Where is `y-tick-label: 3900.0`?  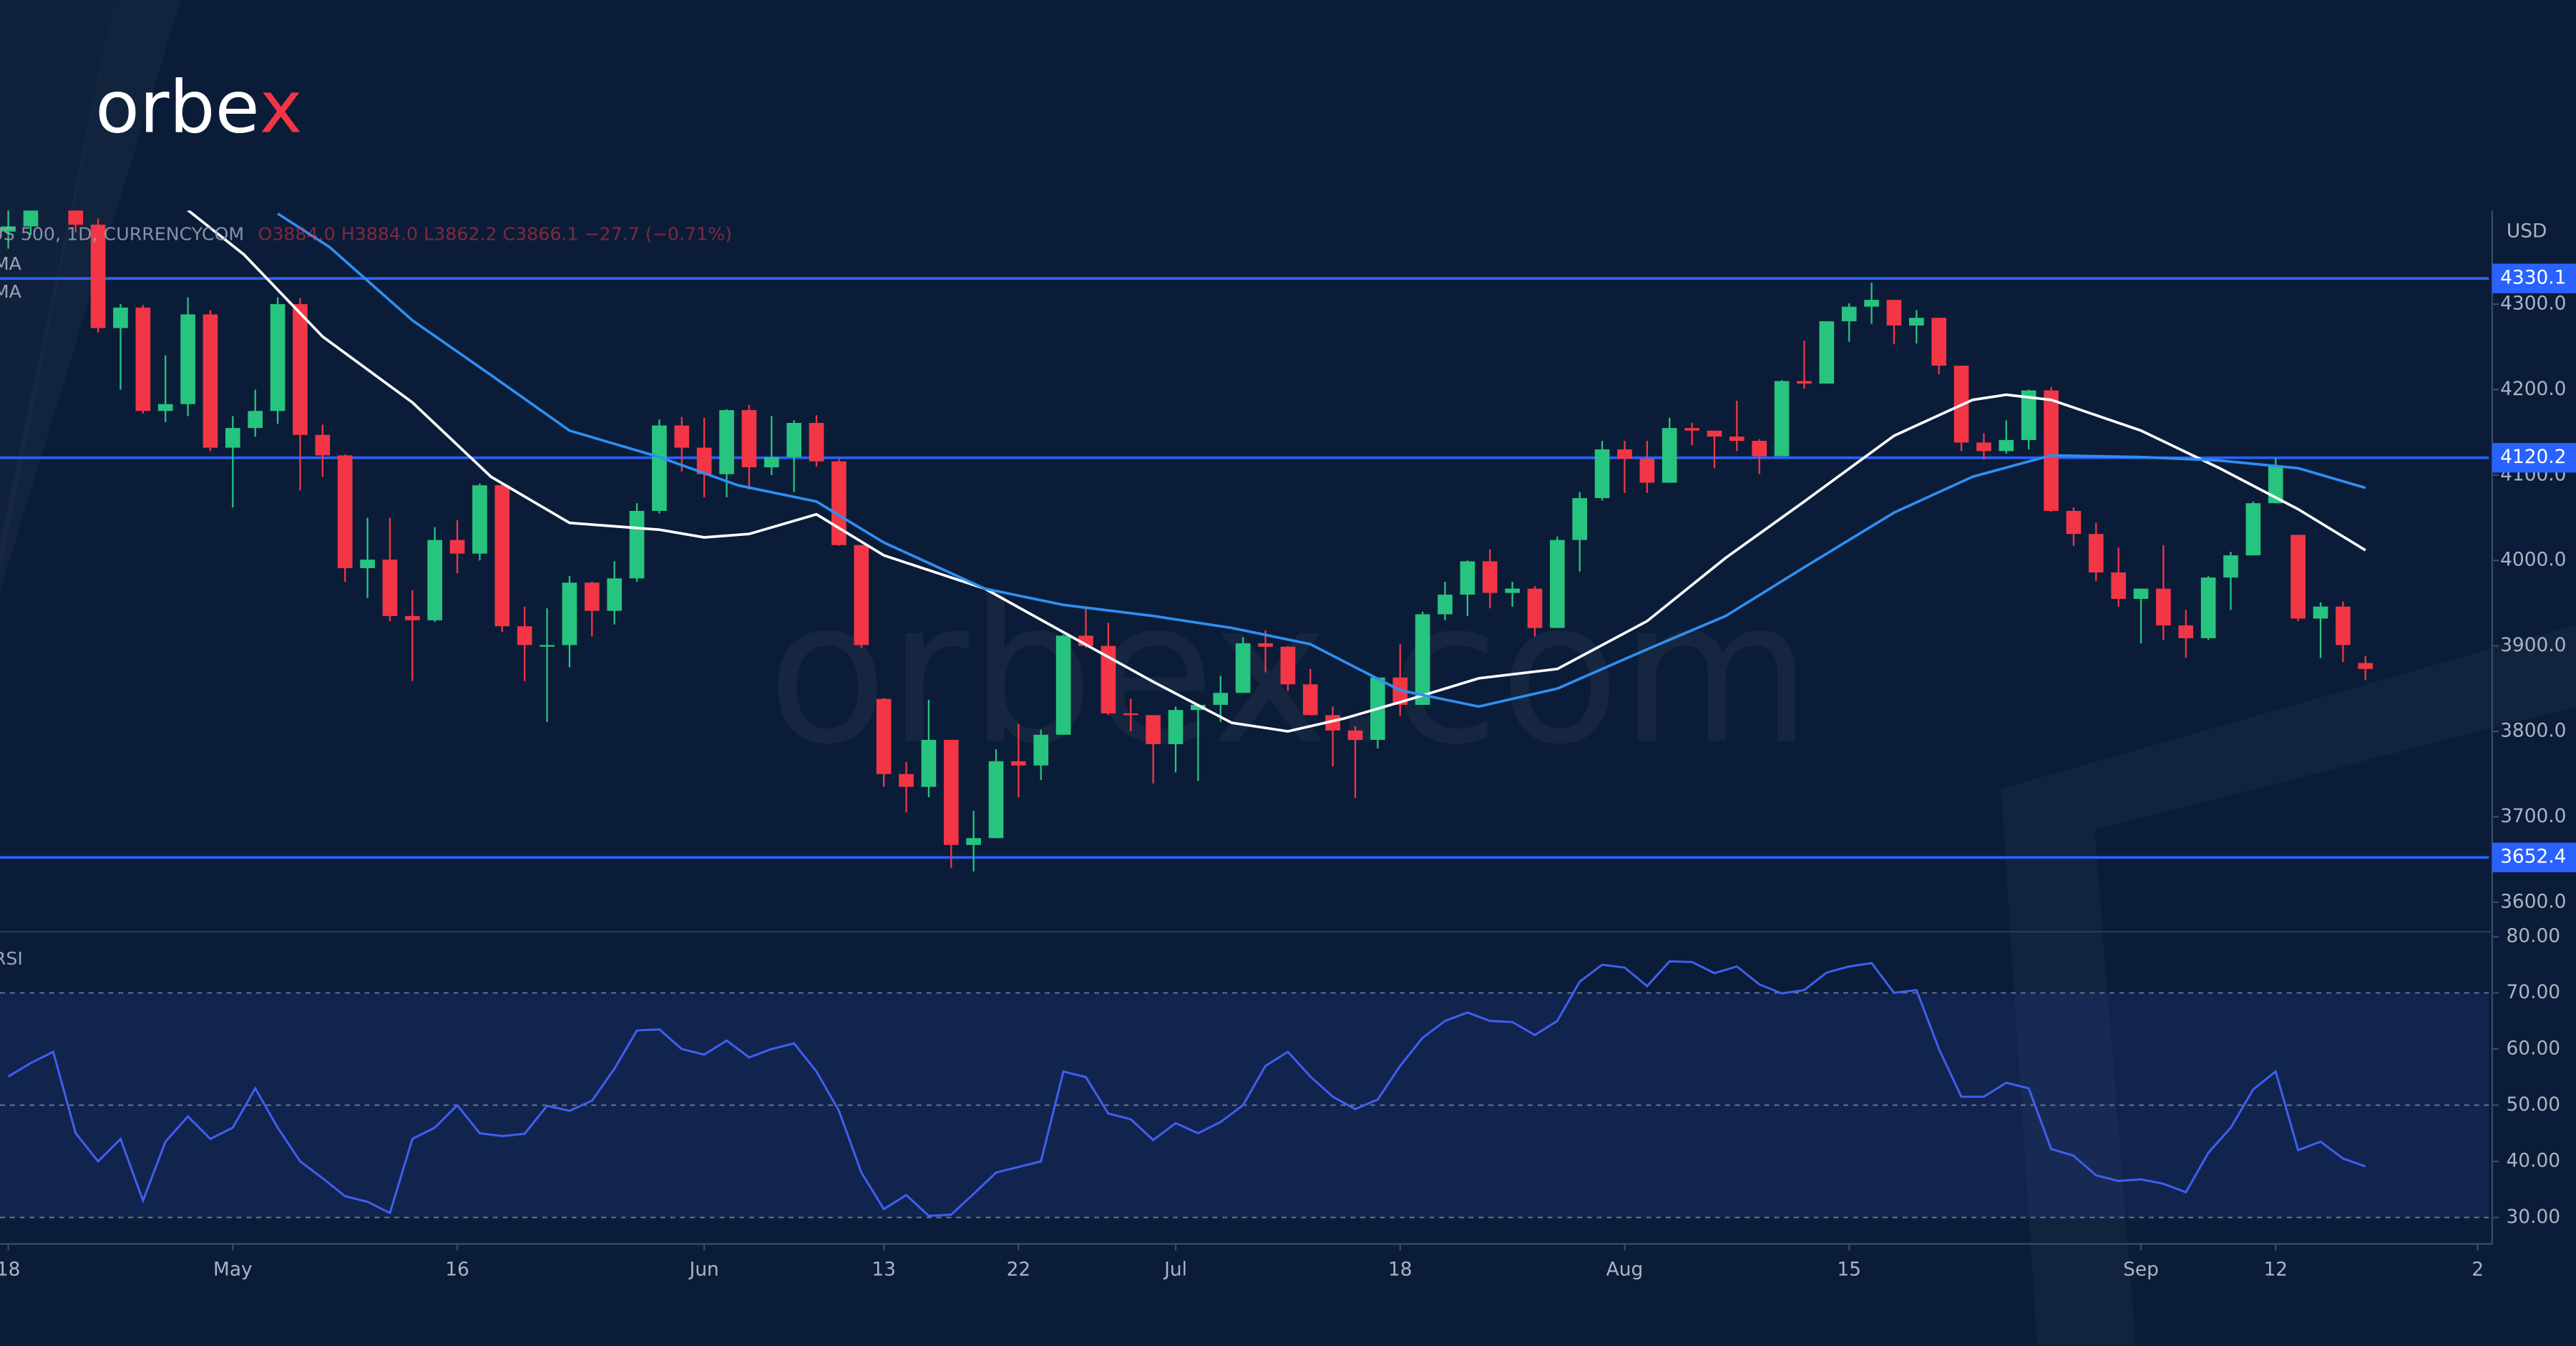 y-tick-label: 3900.0 is located at coordinates (2533, 645).